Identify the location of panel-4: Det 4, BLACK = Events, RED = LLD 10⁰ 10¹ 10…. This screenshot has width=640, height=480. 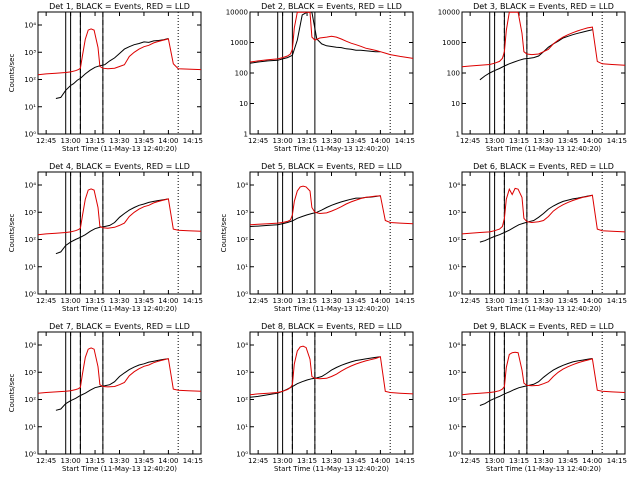
(105, 237).